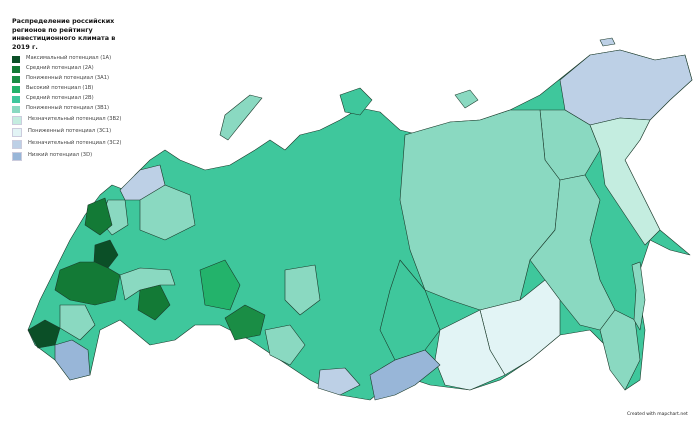 The width and height of the screenshot is (700, 425). I want to click on legend-item: Высокий потенциал (1В), so click(71, 89).